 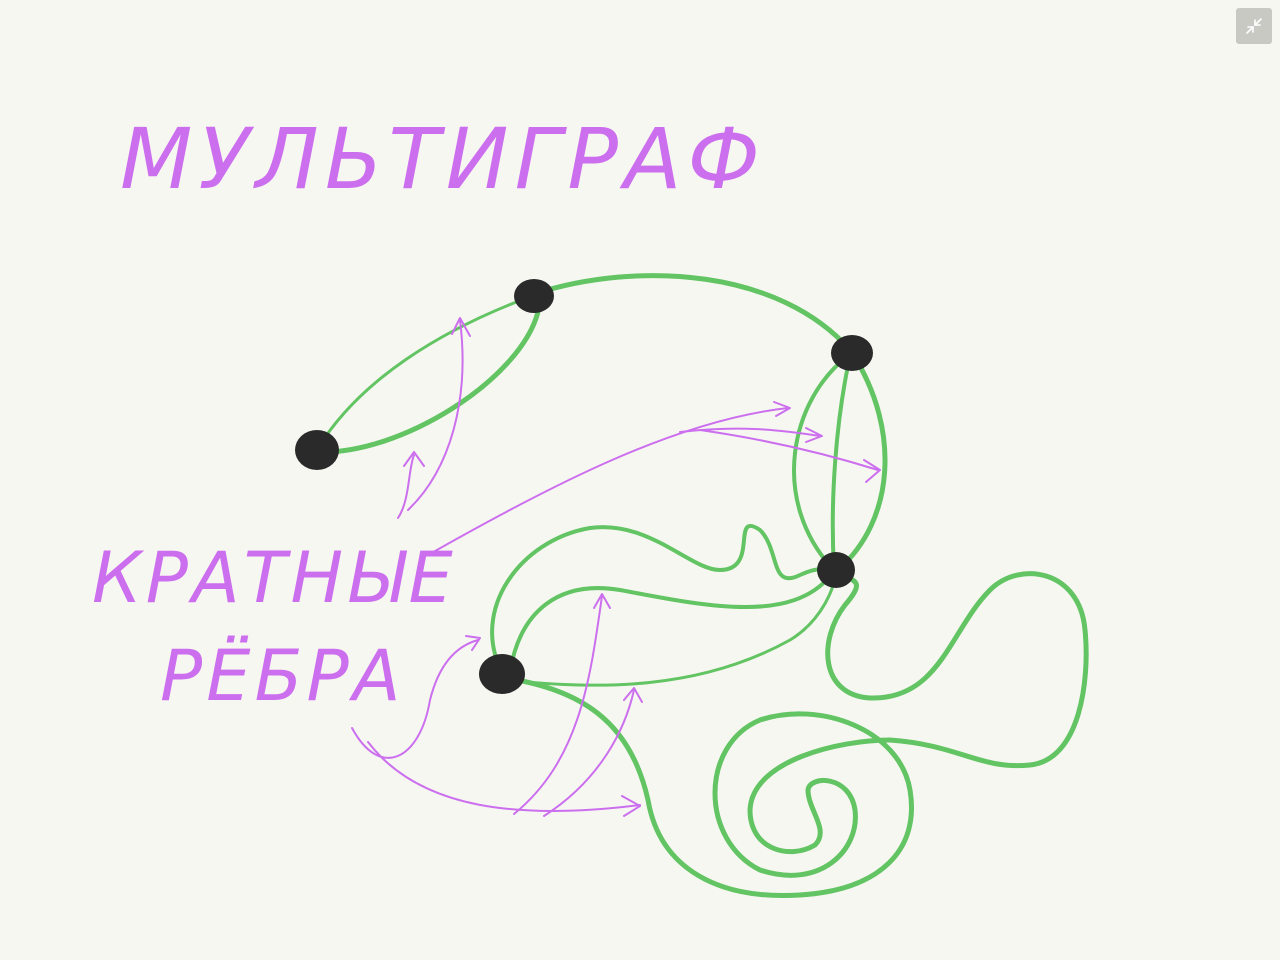 I want to click on edge-v5-v4-wavy, so click(x=662, y=599).